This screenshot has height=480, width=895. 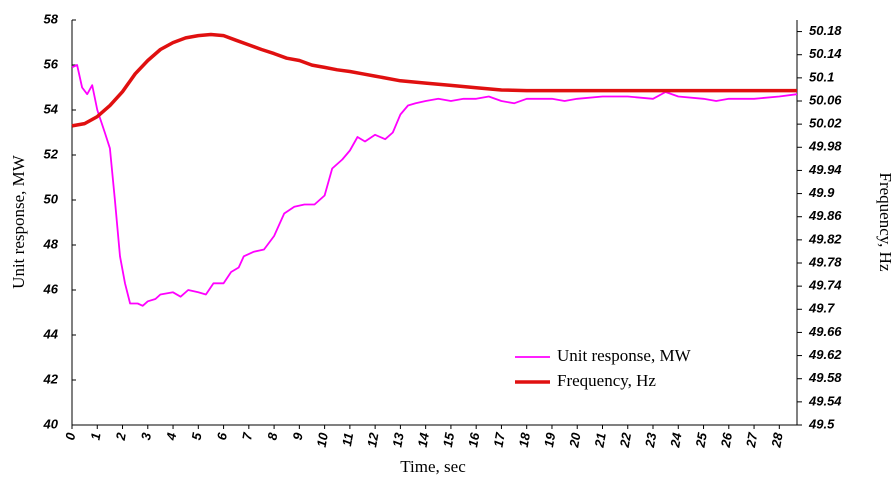 What do you see at coordinates (96, 437) in the screenshot?
I see `x-tick-label: 1` at bounding box center [96, 437].